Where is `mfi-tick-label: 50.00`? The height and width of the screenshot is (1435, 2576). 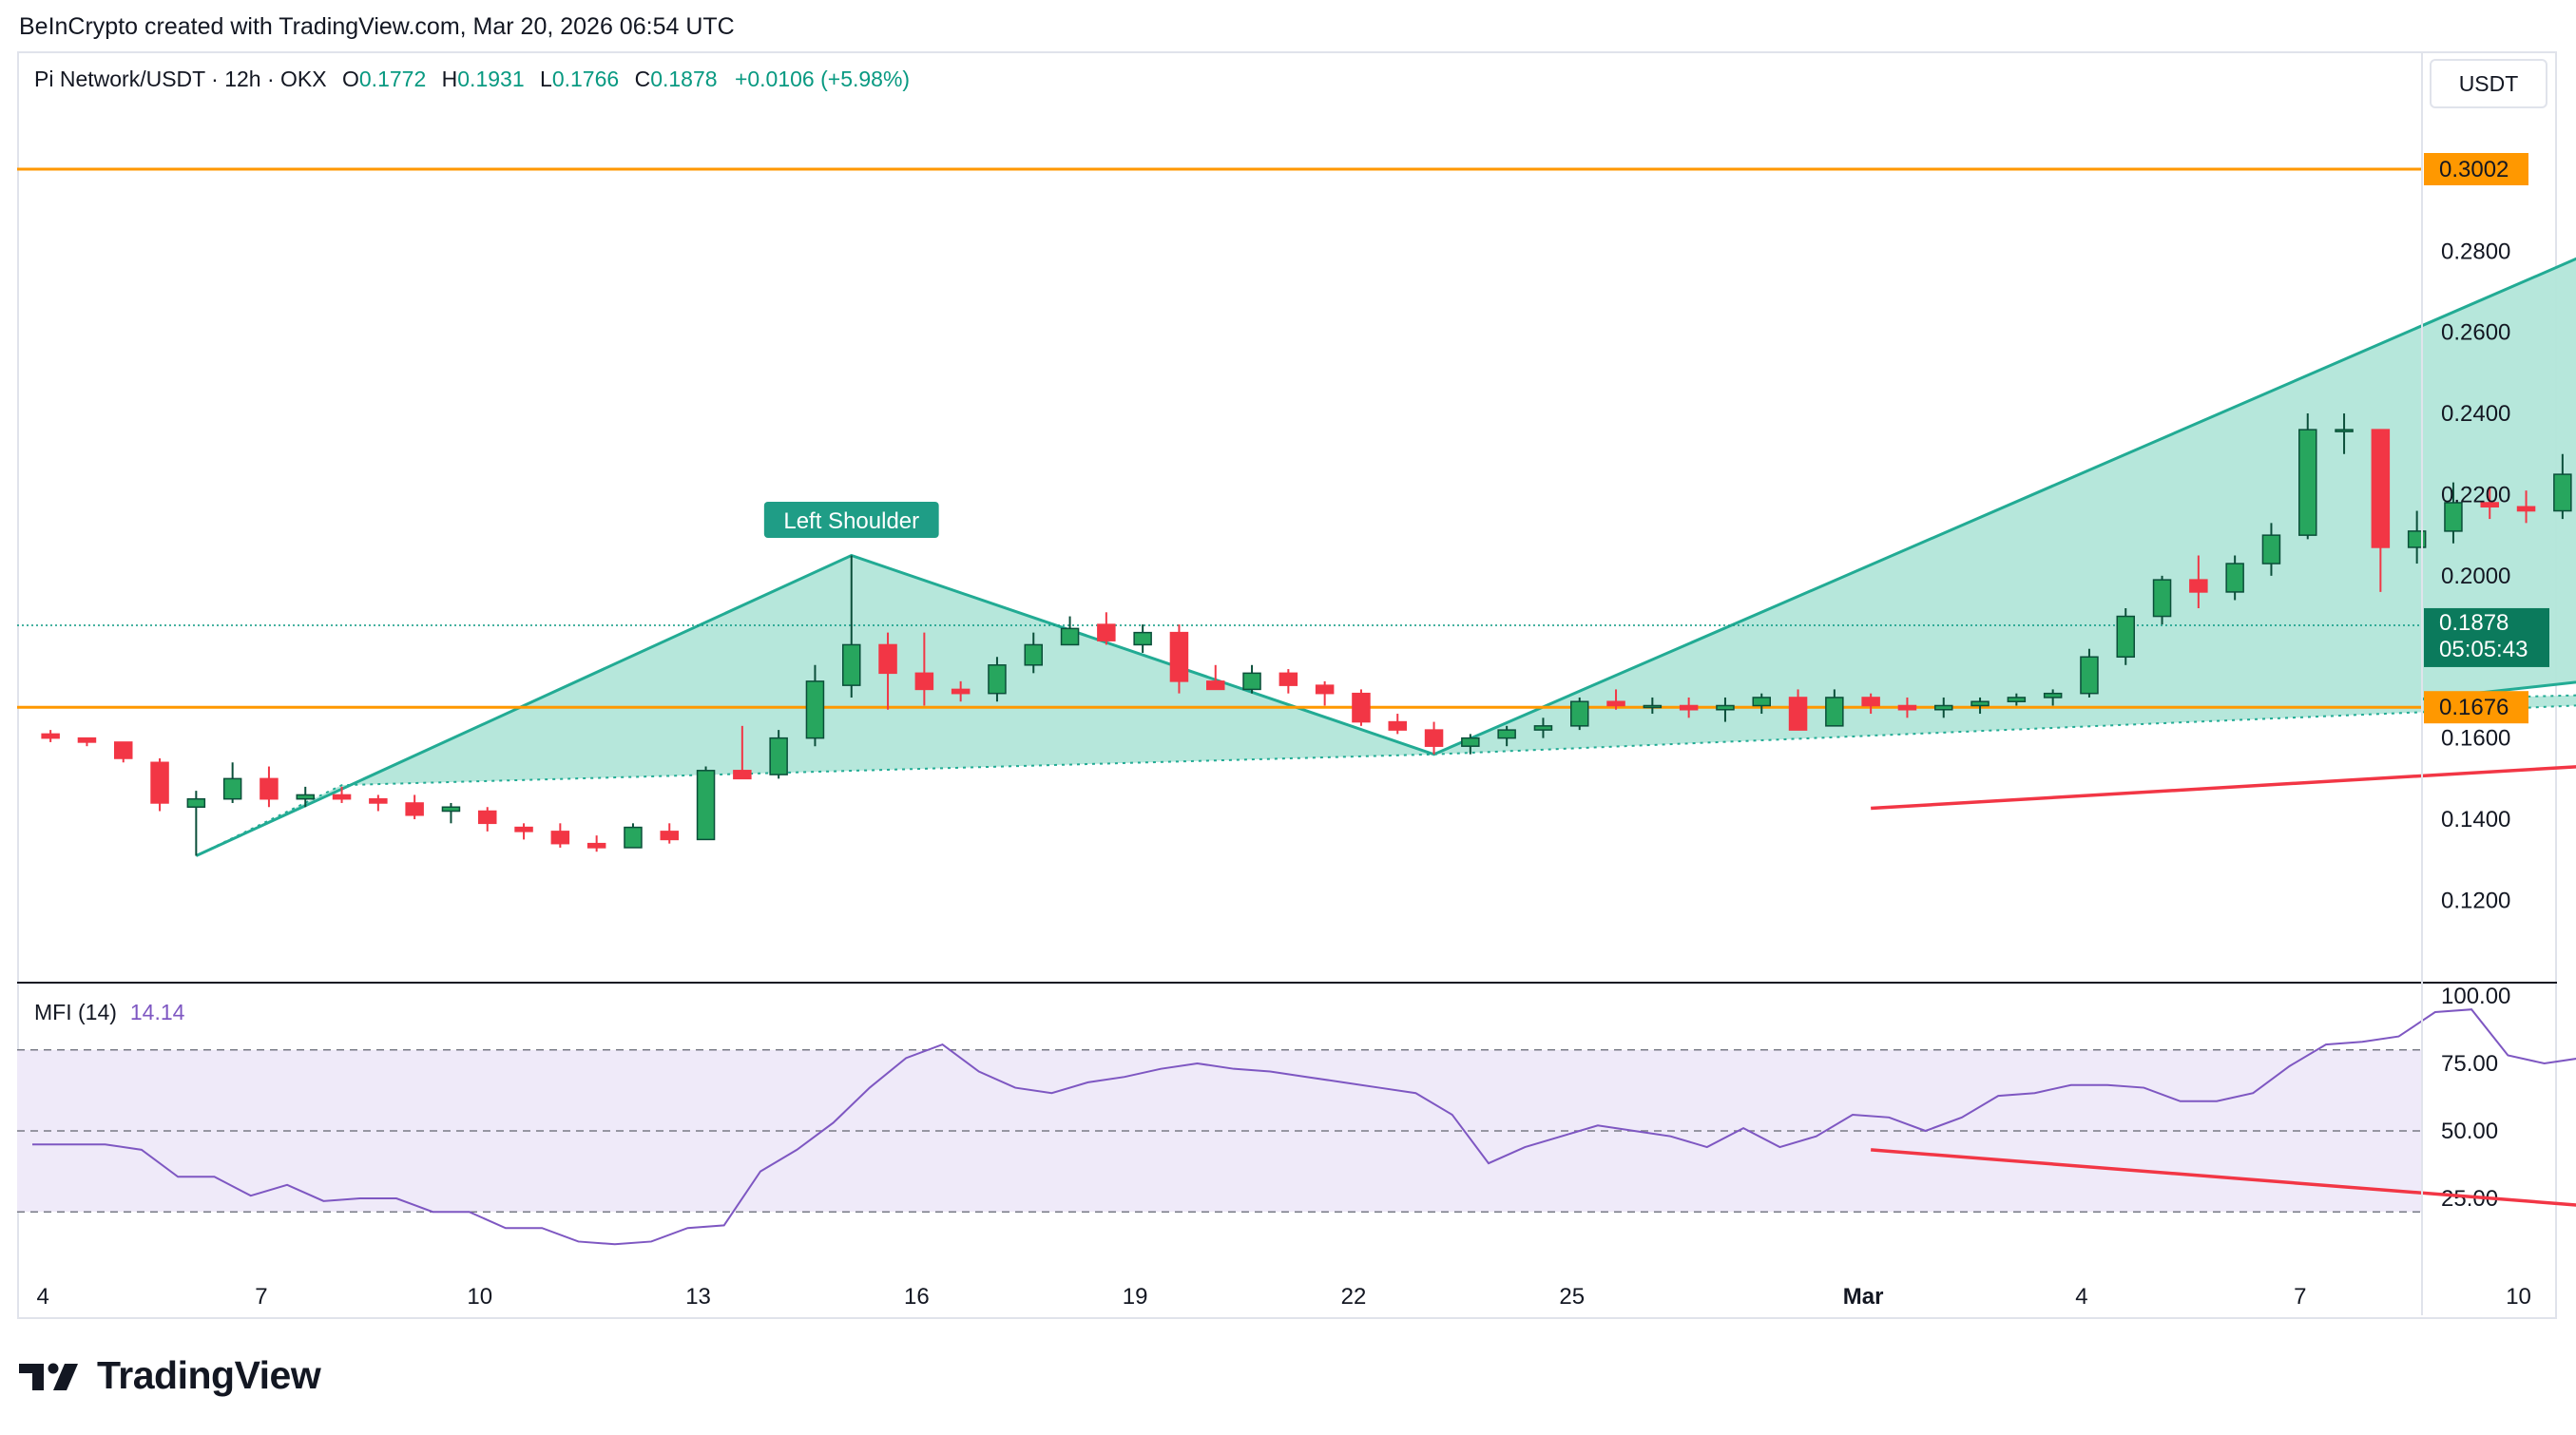 mfi-tick-label: 50.00 is located at coordinates (2469, 1131).